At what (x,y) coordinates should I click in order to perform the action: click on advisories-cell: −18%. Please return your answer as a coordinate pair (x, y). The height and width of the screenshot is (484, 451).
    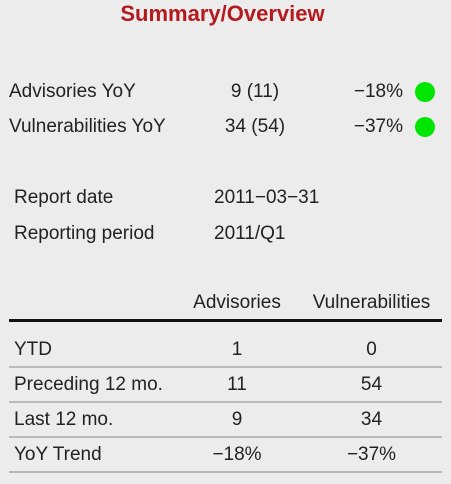
    Looking at the image, I should click on (237, 454).